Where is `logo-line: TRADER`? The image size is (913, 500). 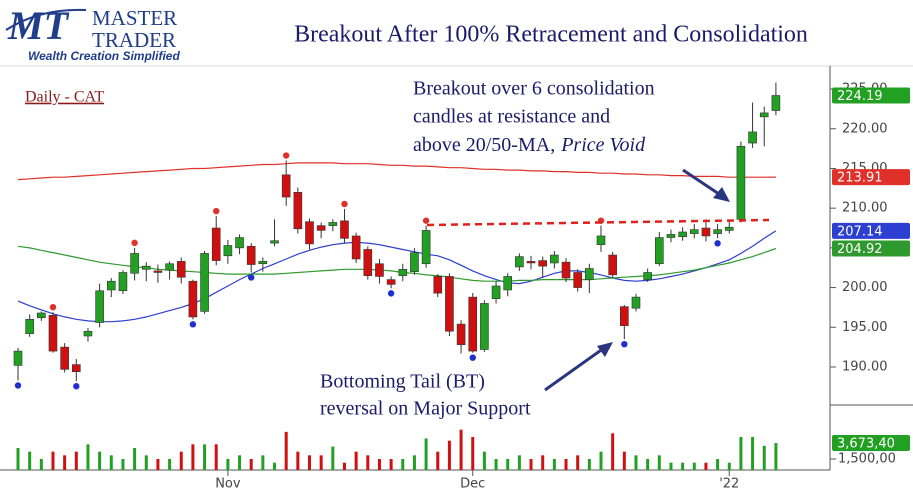
logo-line: TRADER is located at coordinates (134, 40).